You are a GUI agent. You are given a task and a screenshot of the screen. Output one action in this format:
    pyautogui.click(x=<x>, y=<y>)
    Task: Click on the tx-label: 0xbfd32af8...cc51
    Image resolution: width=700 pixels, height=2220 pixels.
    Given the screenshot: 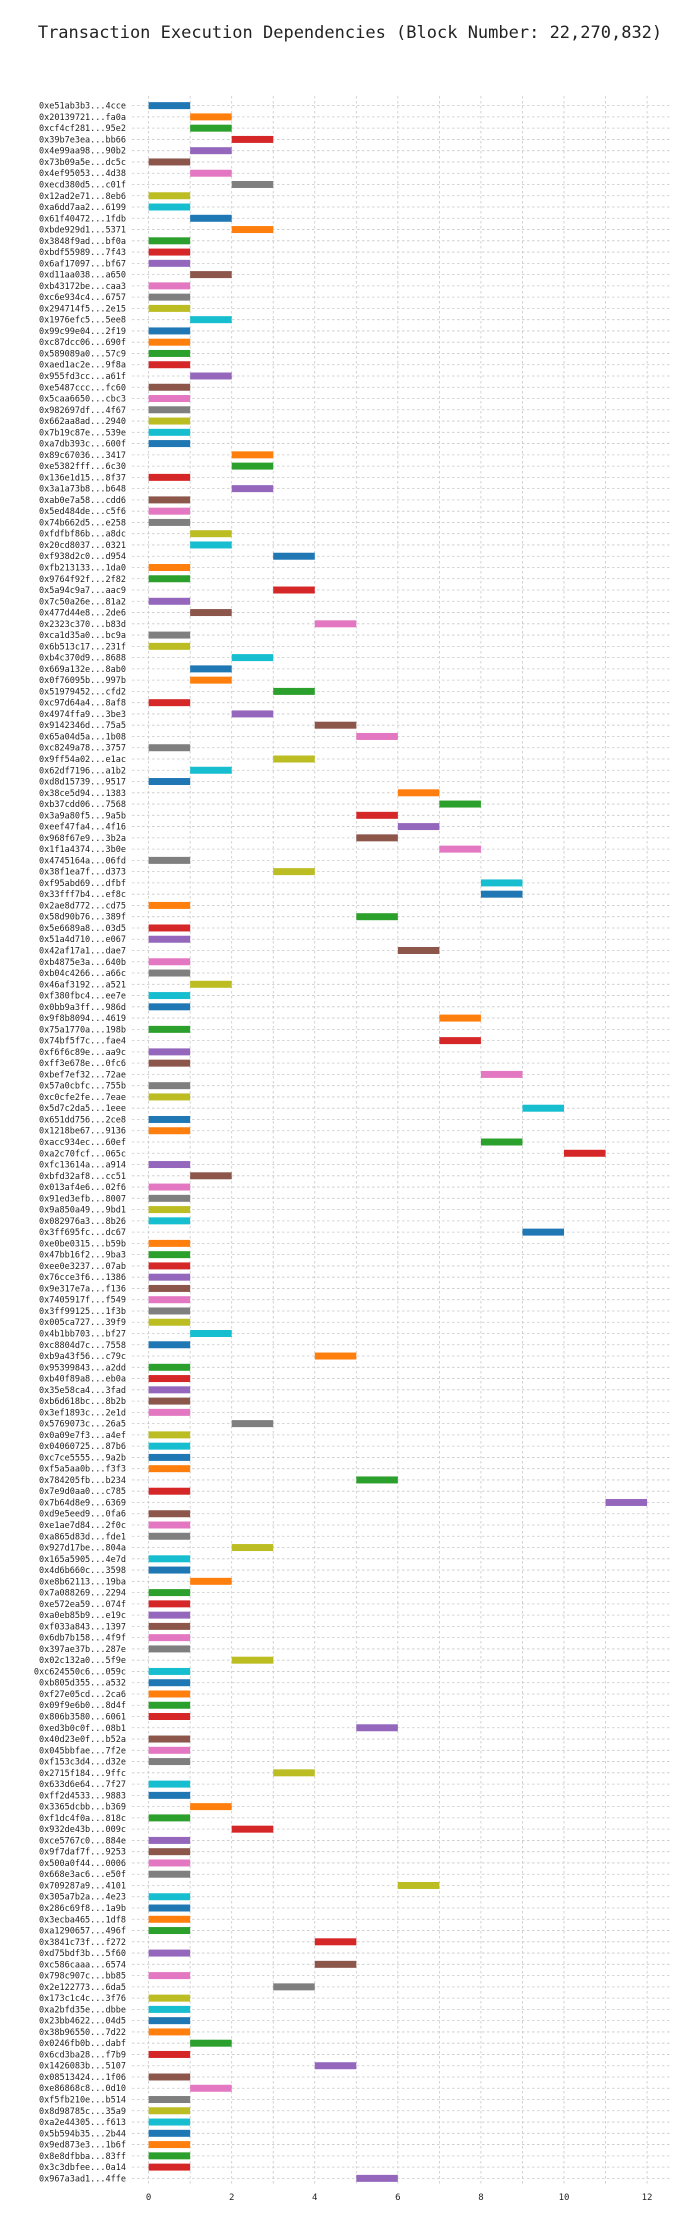 What is the action you would take?
    pyautogui.click(x=82, y=1177)
    